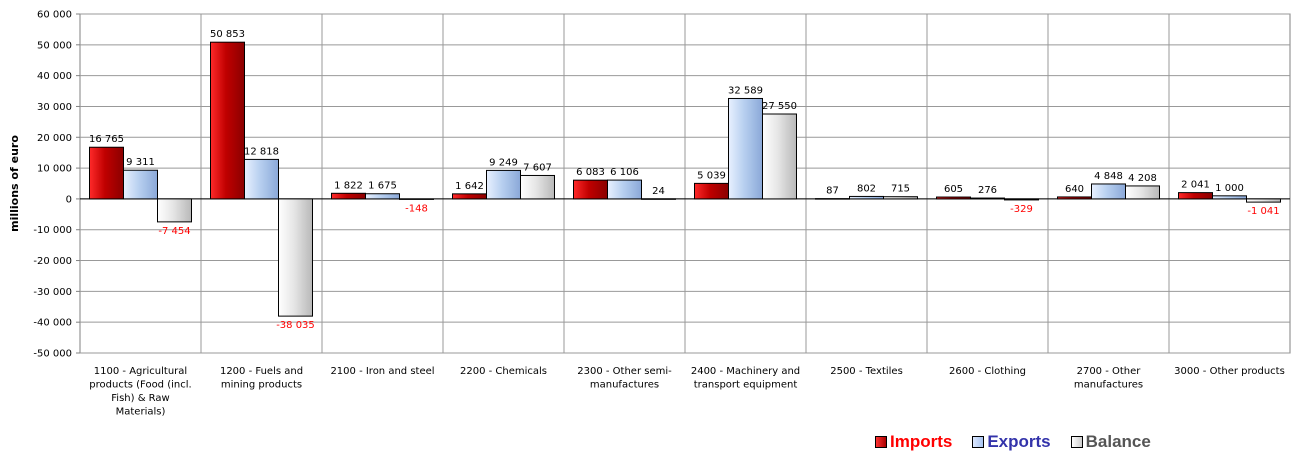  What do you see at coordinates (54, 76) in the screenshot?
I see `y-tick-label: 40 000` at bounding box center [54, 76].